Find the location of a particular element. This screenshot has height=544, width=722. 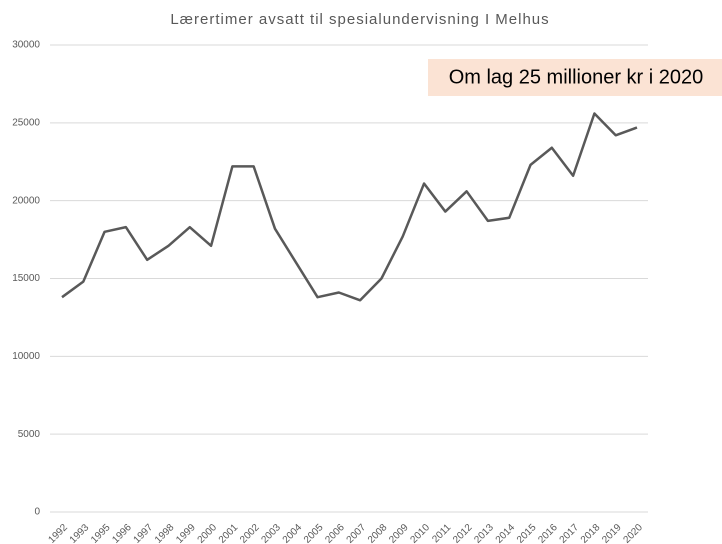

y-tick-label: 10000 is located at coordinates (26, 356).